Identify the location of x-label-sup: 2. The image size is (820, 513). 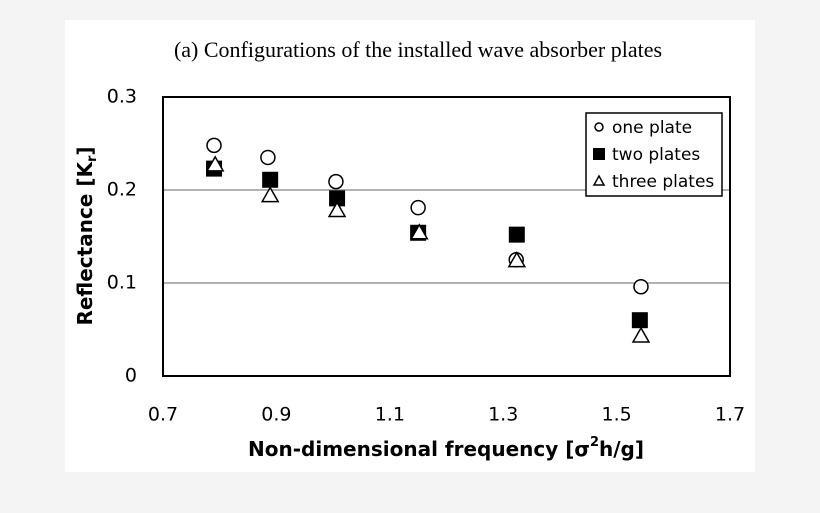
(594, 442).